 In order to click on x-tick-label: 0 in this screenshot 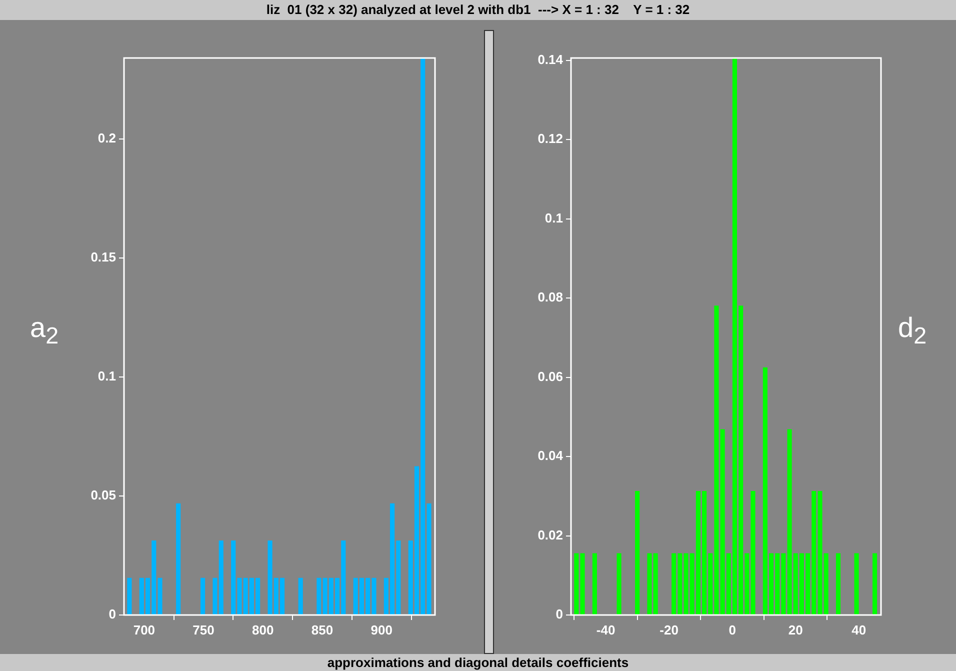, I will do `click(732, 630)`.